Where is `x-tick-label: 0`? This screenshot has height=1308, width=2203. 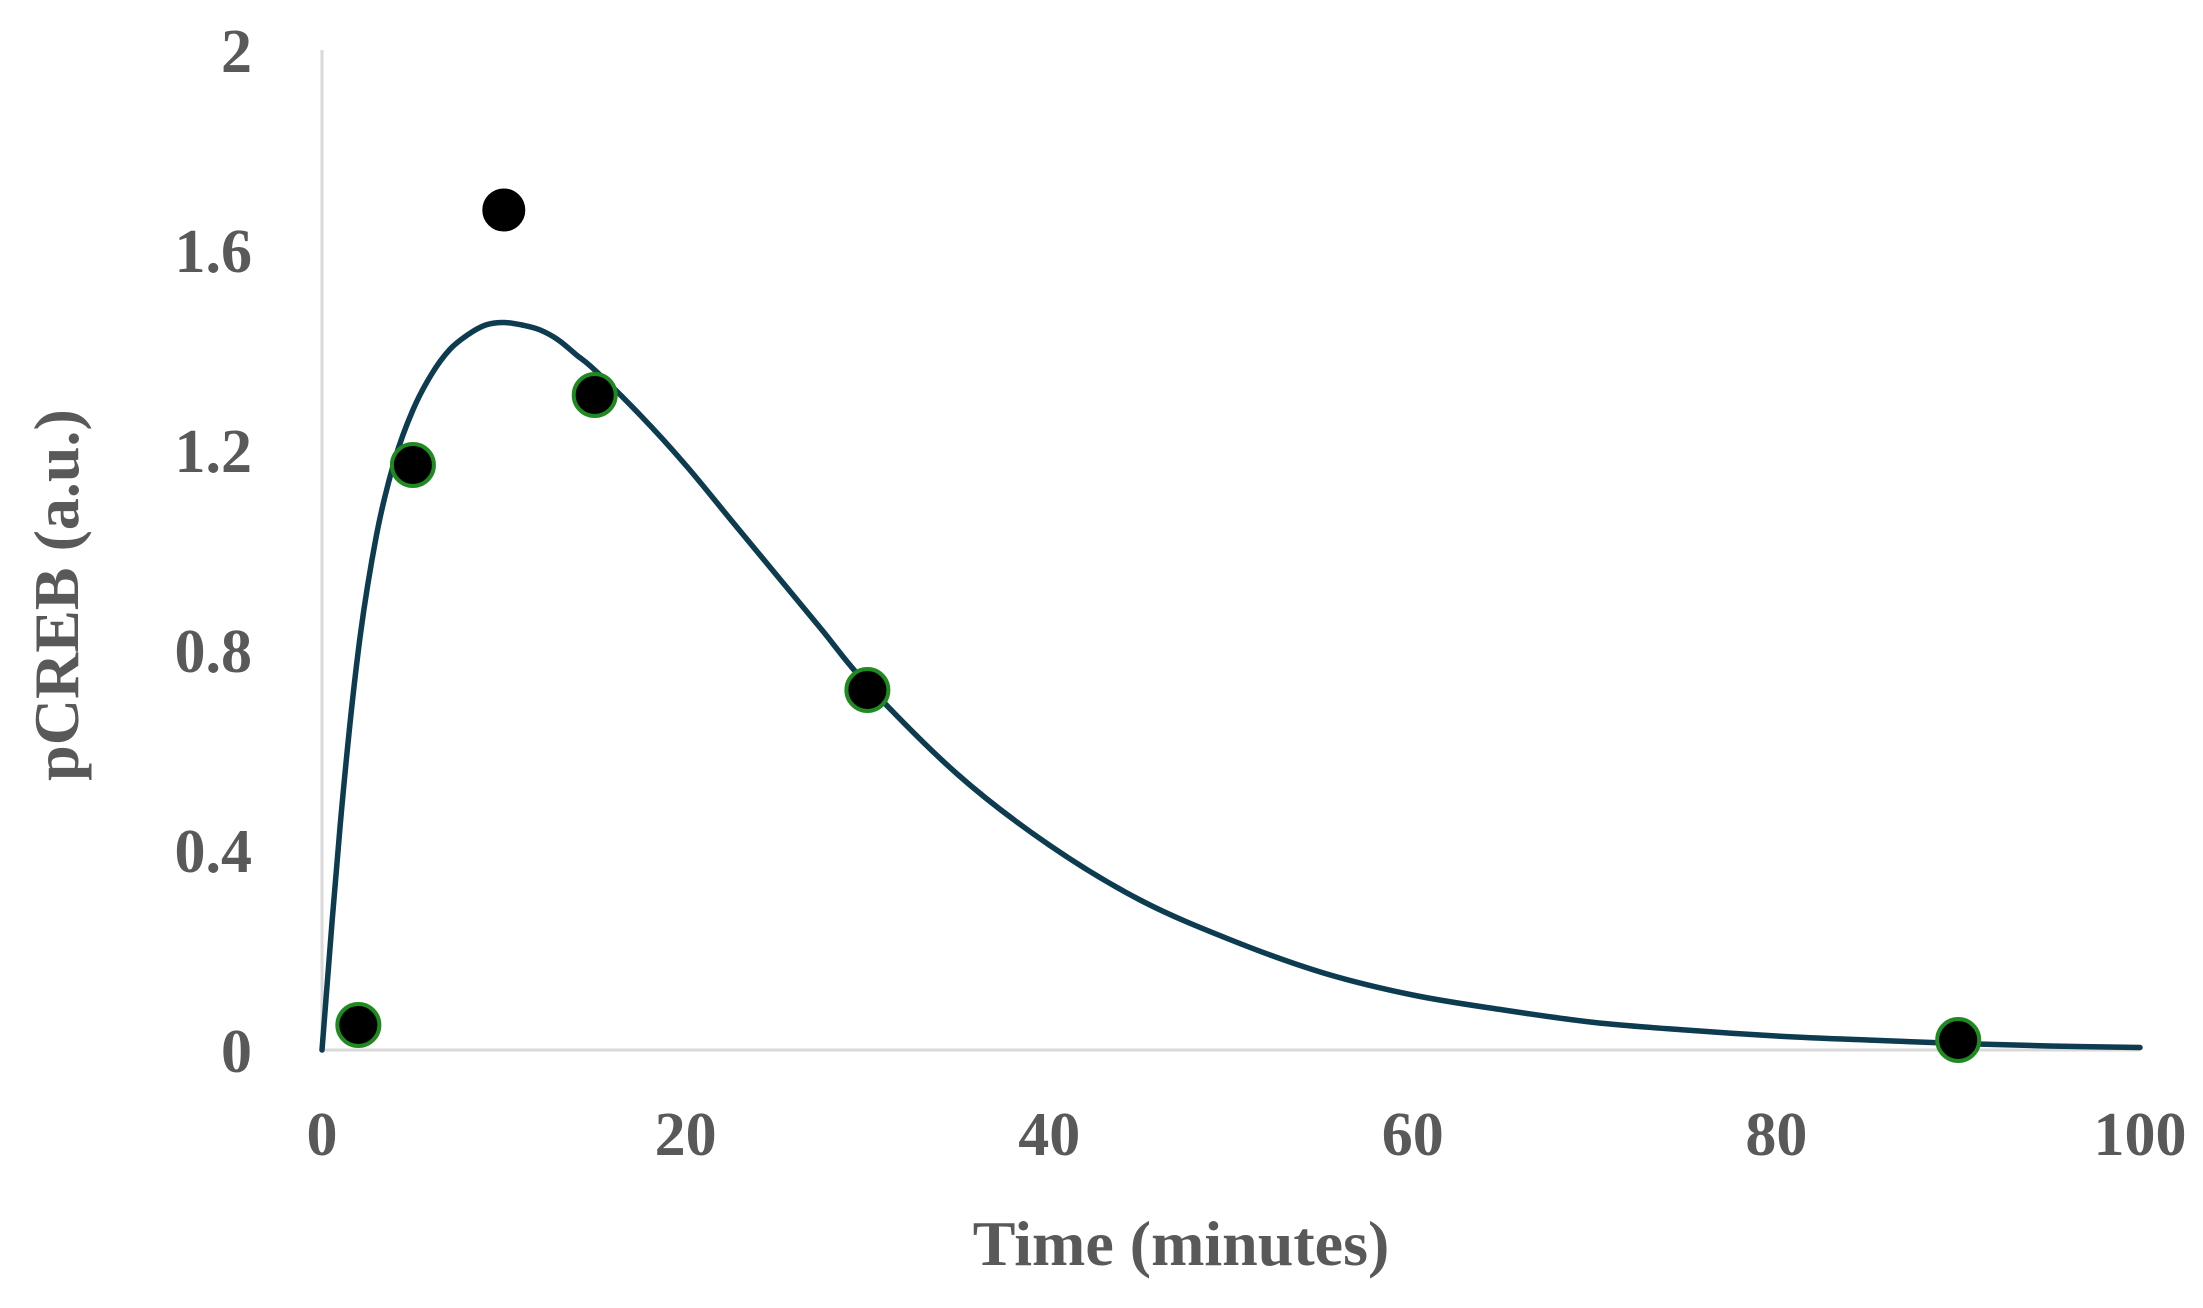
x-tick-label: 0 is located at coordinates (322, 1135).